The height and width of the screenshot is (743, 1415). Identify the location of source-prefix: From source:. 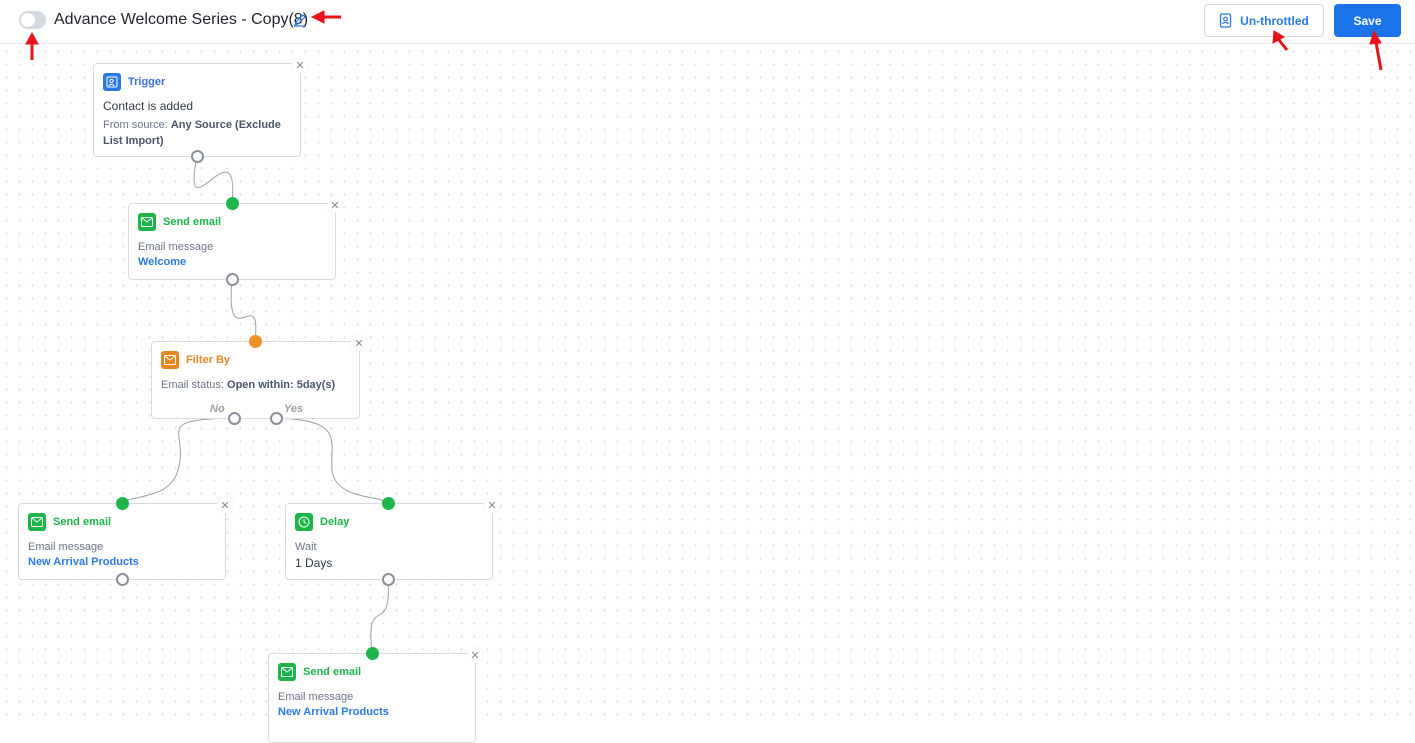
(135, 125).